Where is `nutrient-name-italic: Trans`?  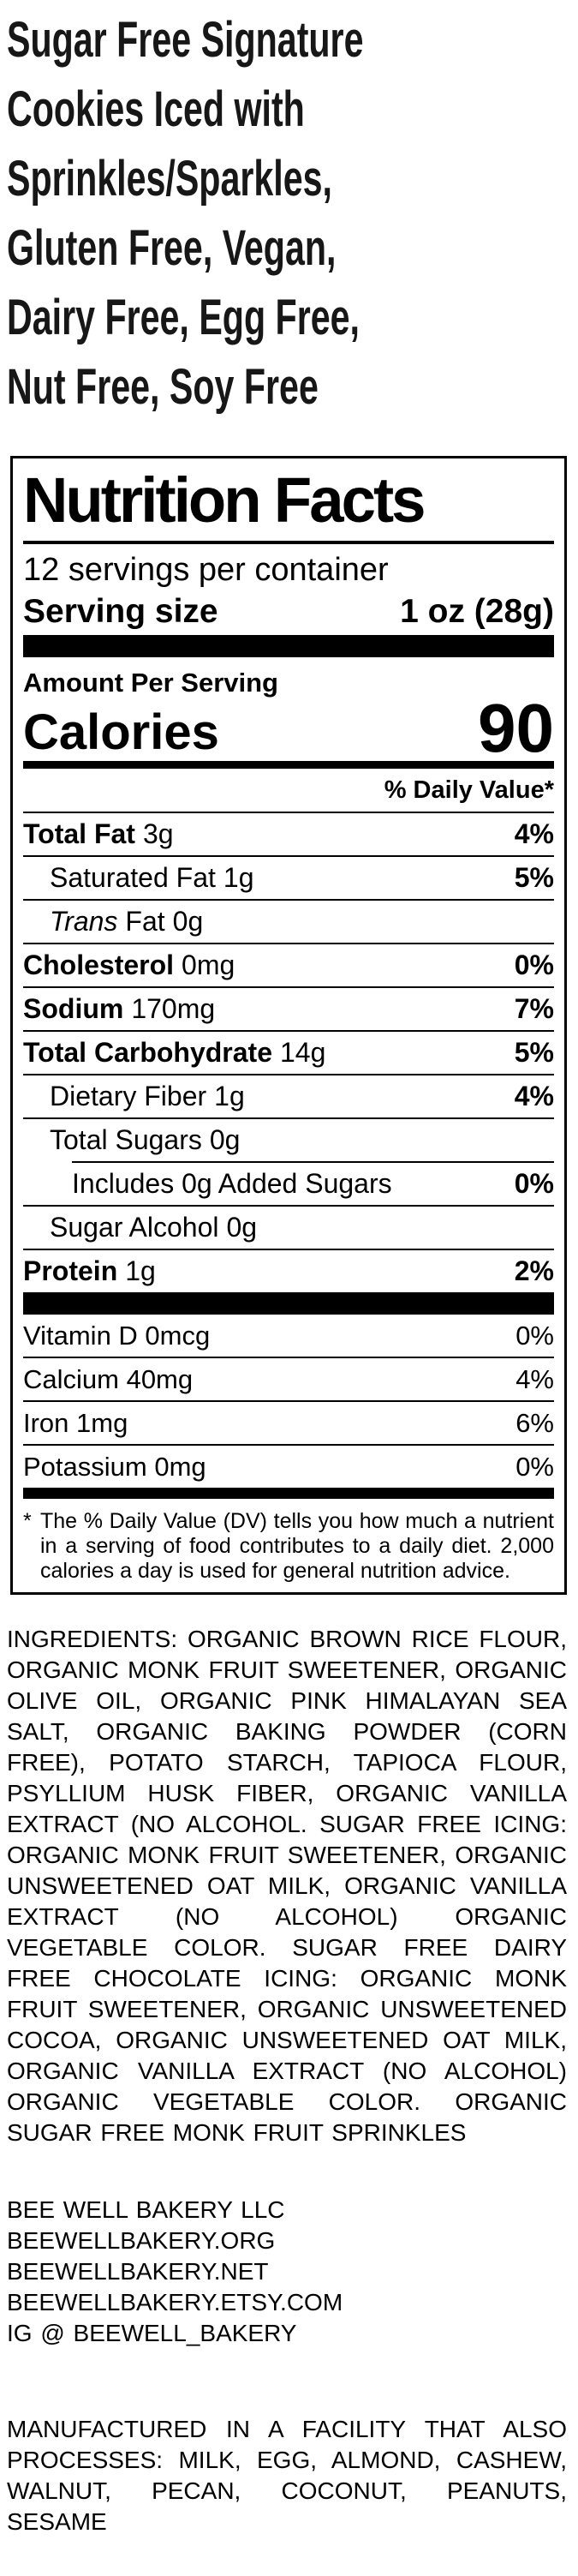
nutrient-name-italic: Trans is located at coordinates (84, 922).